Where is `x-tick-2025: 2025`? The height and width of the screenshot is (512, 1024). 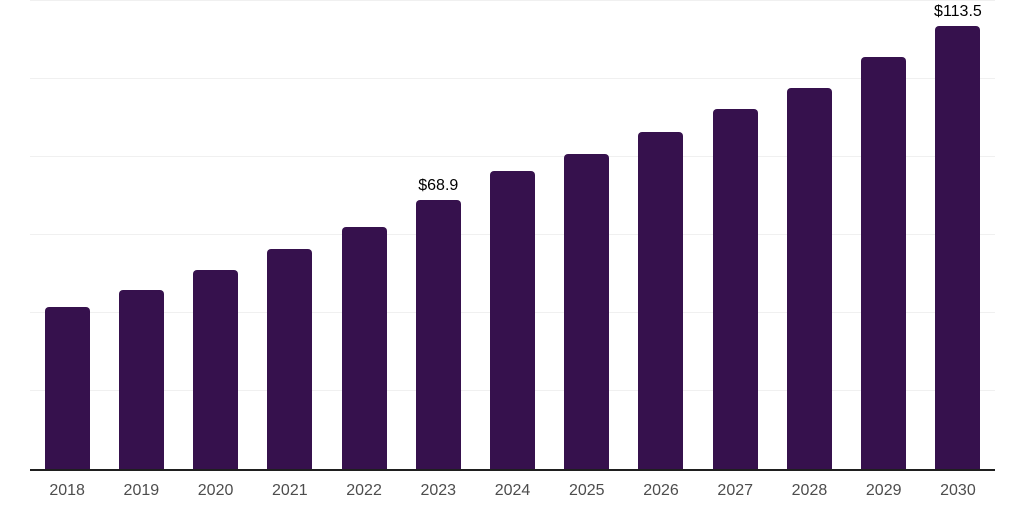 x-tick-2025: 2025 is located at coordinates (586, 490).